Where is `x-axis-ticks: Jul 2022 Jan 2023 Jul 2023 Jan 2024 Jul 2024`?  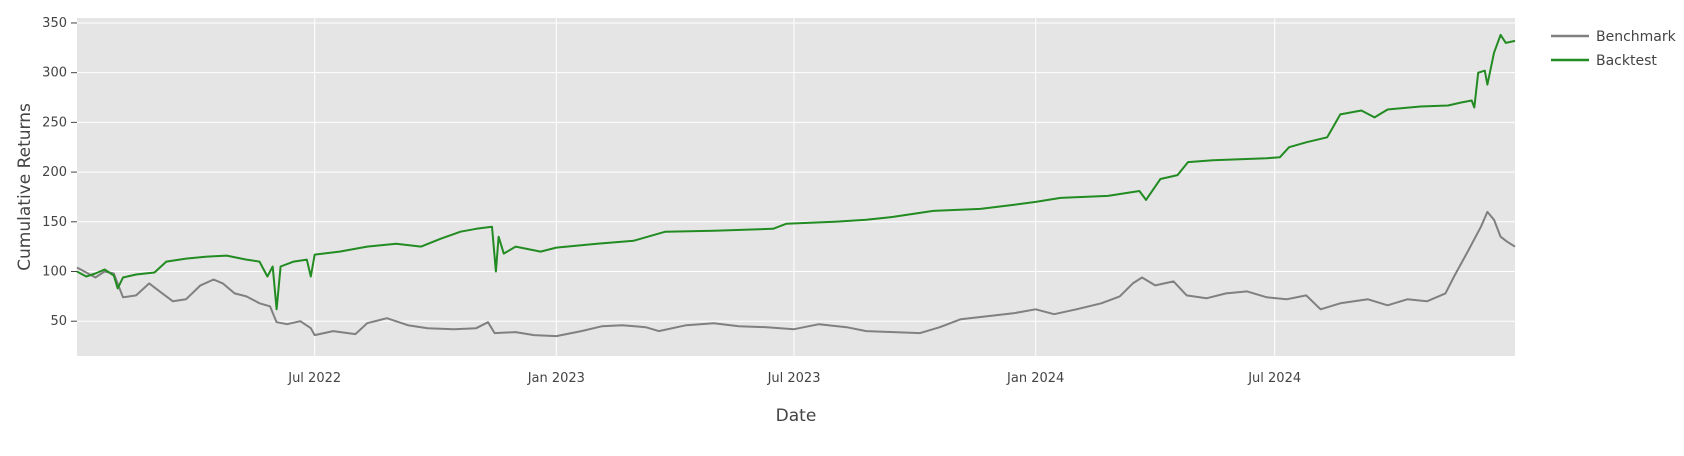
x-axis-ticks: Jul 2022 Jan 2023 Jul 2023 Jan 2024 Jul 2024 is located at coordinates (794, 378).